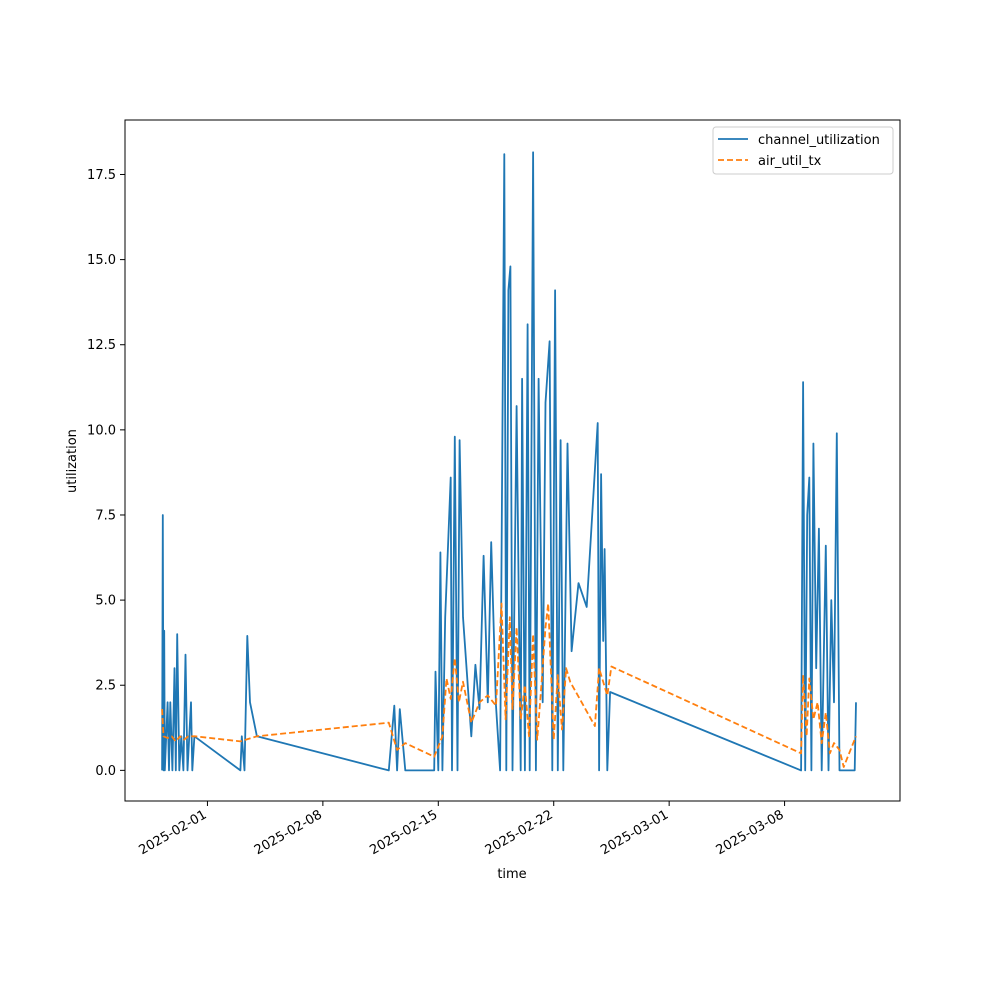  I want to click on legend-label-air-util-tx: air_util_tx, so click(790, 161).